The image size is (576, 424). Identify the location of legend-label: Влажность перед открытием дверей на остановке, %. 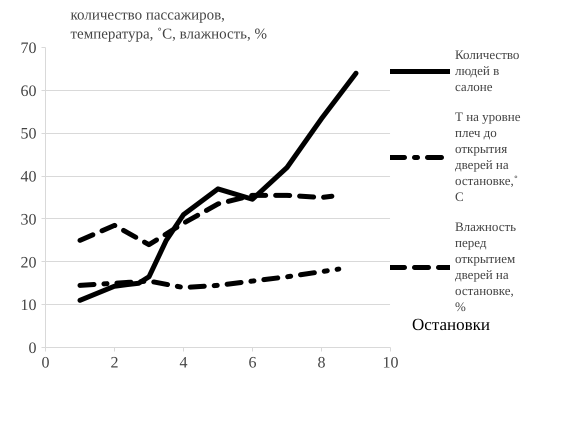
(486, 267).